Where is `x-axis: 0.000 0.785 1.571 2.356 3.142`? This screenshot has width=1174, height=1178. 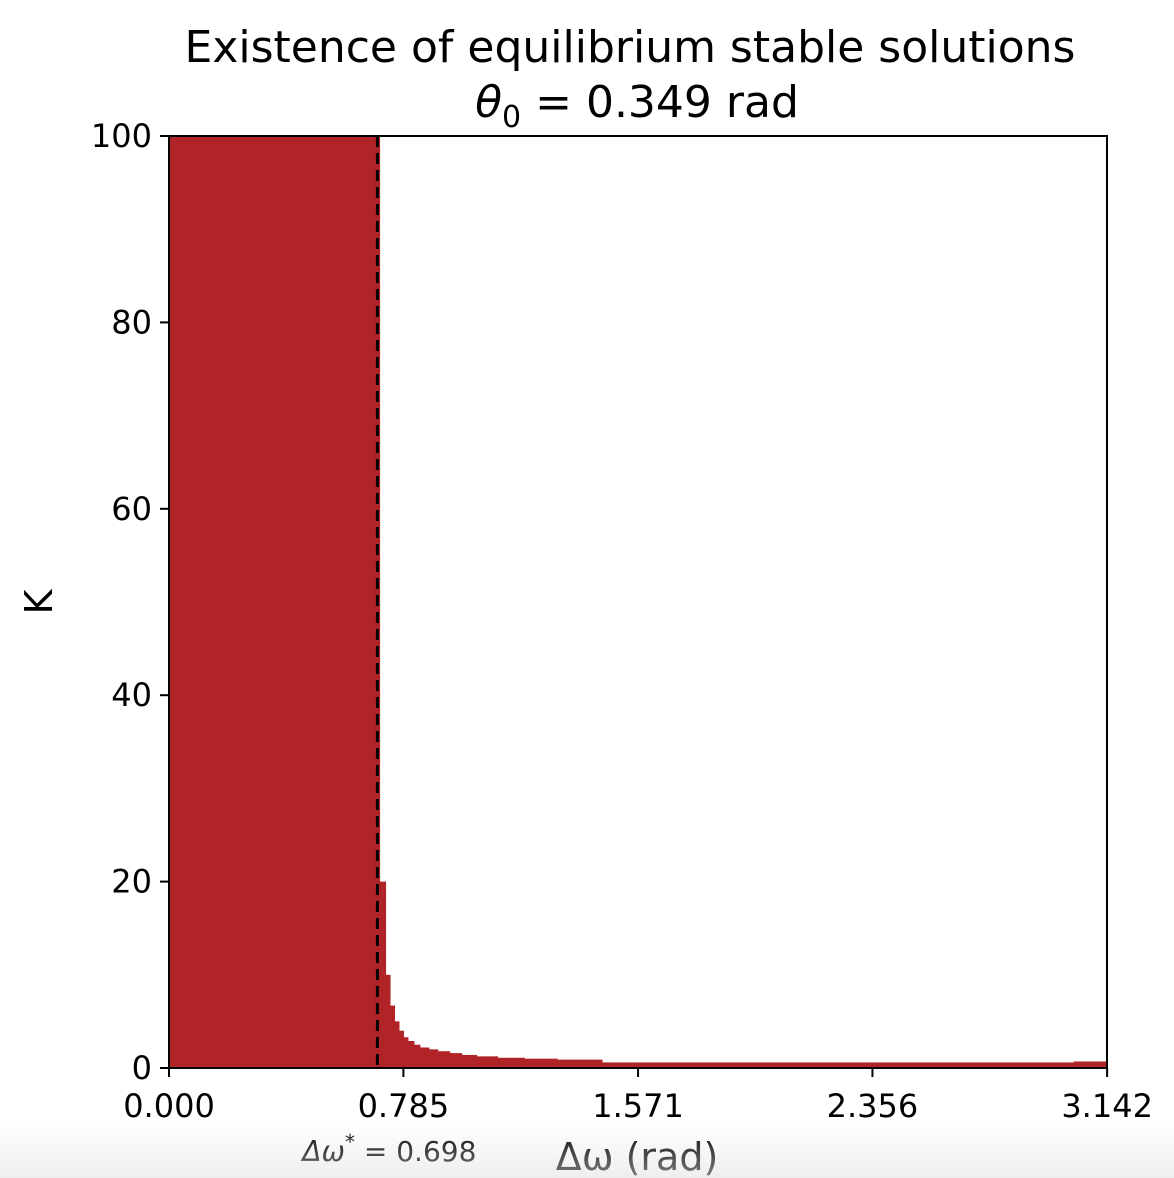 x-axis: 0.000 0.785 1.571 2.356 3.142 is located at coordinates (638, 1096).